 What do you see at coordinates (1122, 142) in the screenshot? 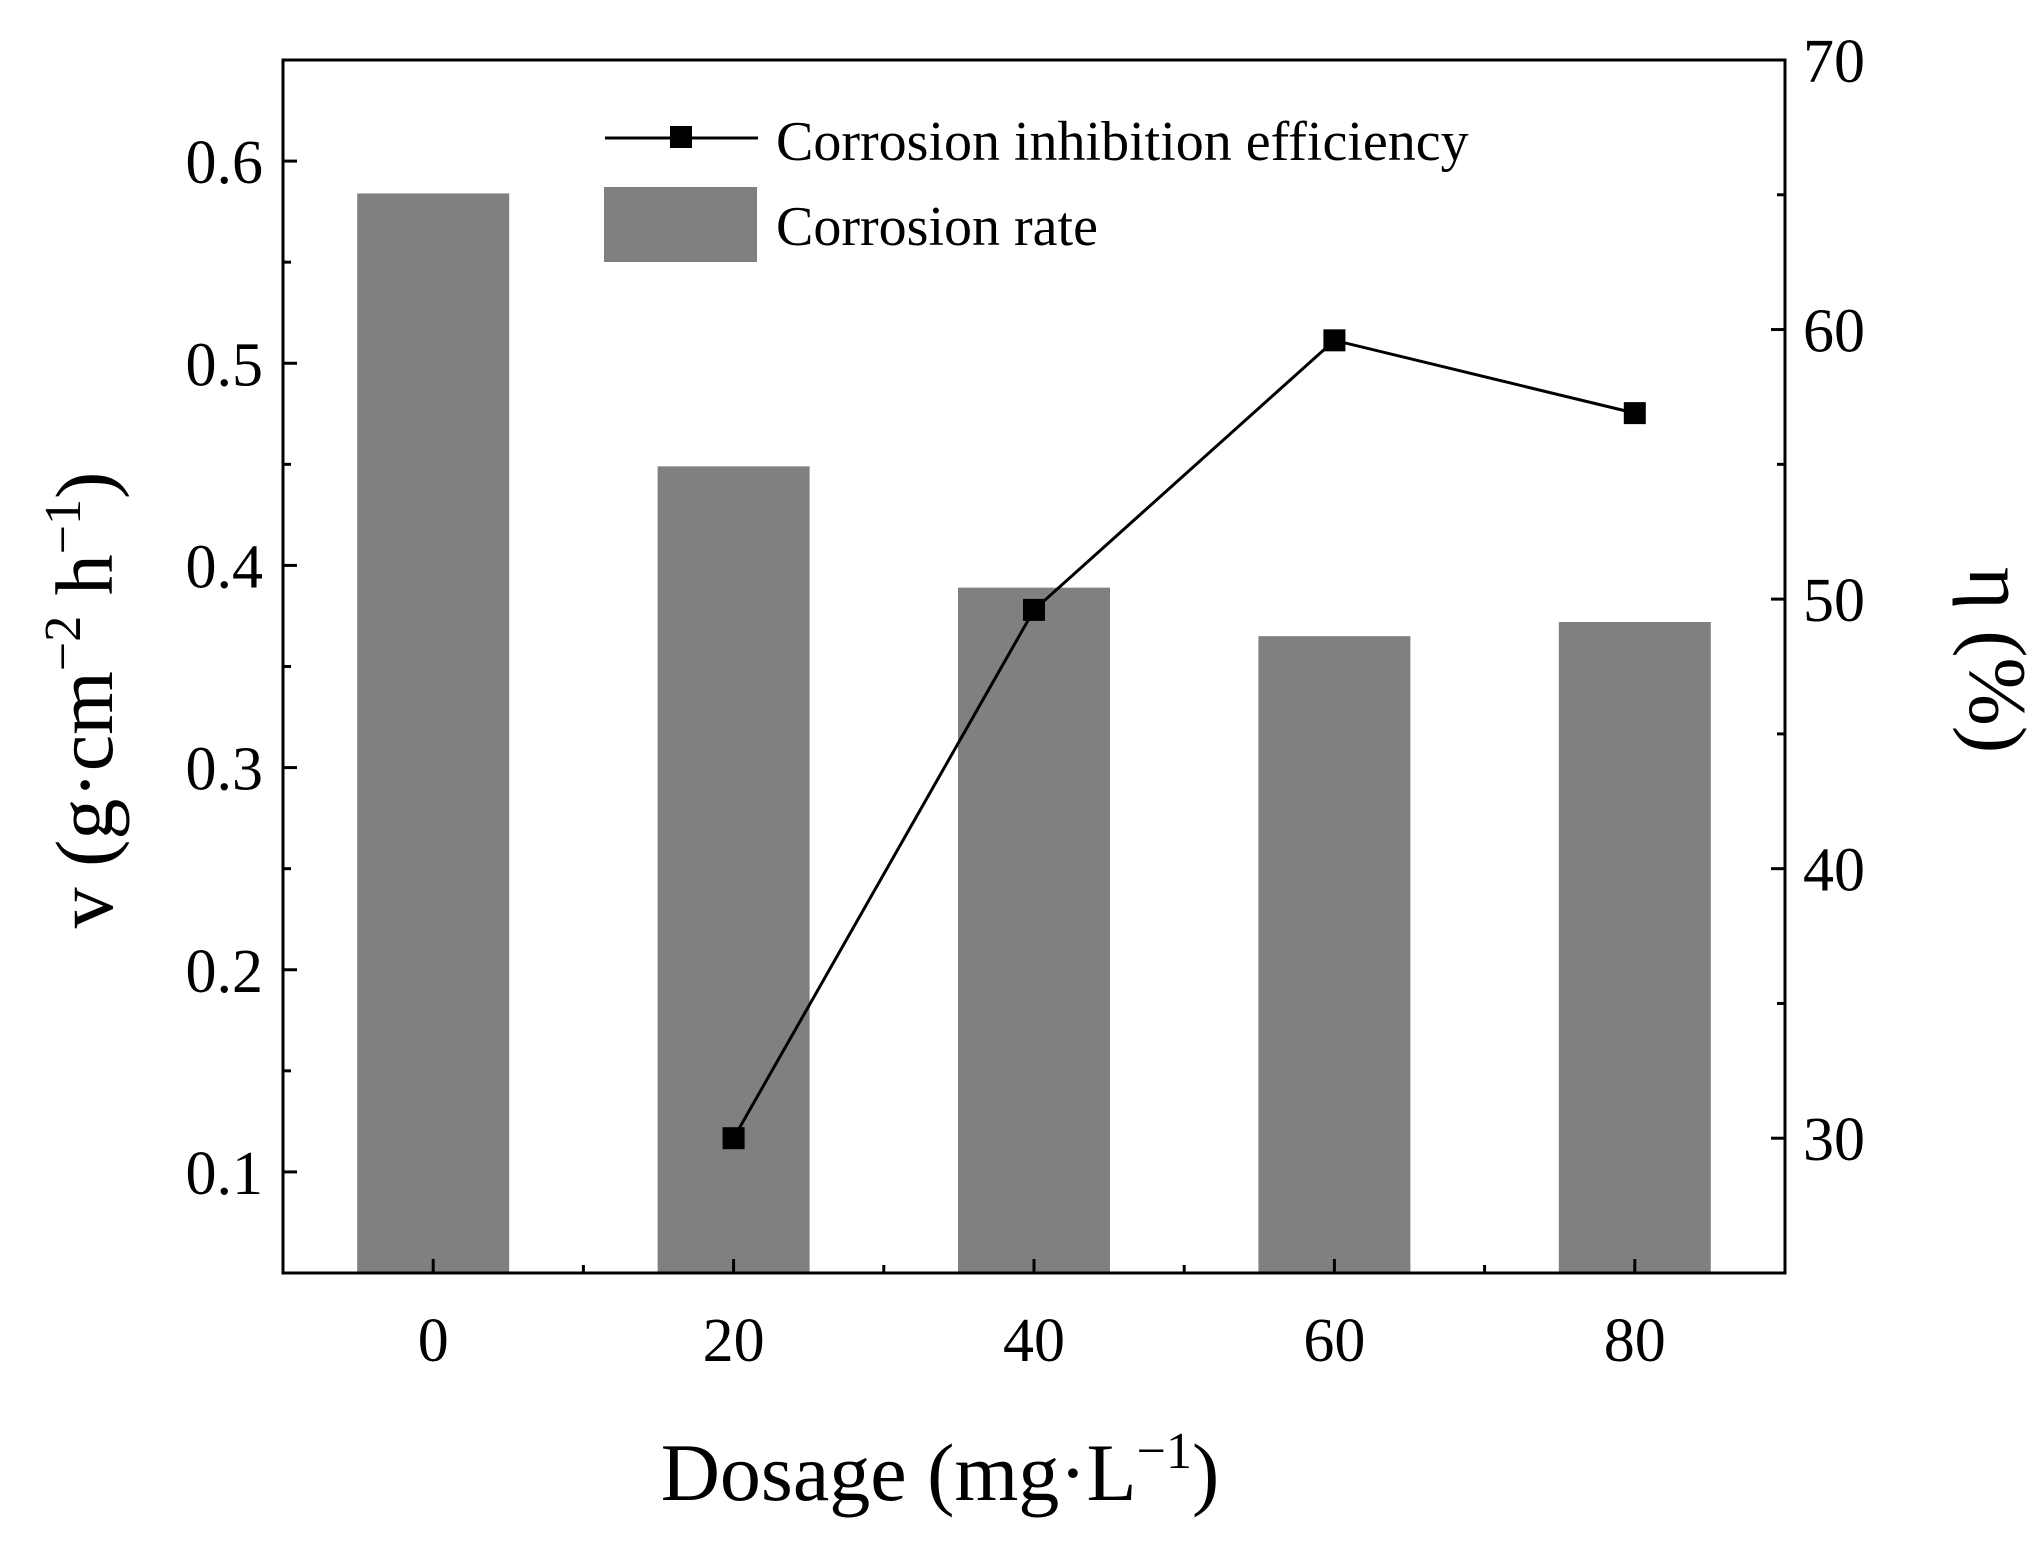
I see `legend-label-efficiency: Corrosion inhibition efficiency` at bounding box center [1122, 142].